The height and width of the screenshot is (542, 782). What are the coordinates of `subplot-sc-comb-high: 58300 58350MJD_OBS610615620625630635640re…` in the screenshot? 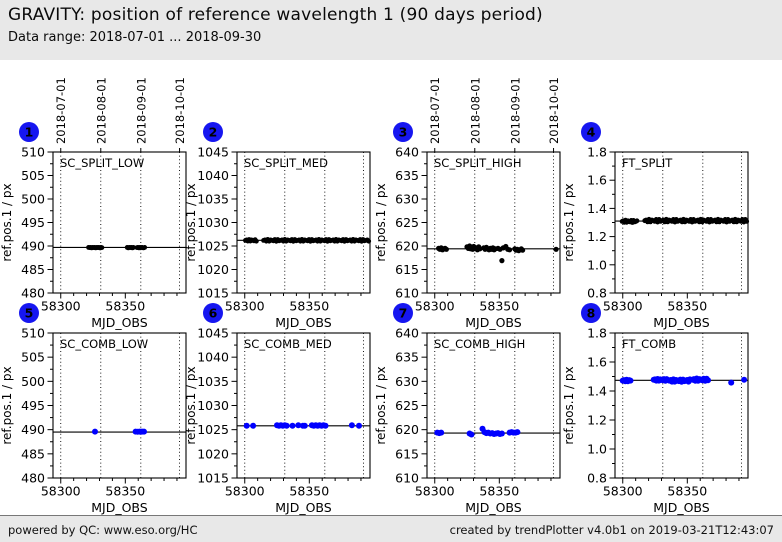 It's located at (467, 409).